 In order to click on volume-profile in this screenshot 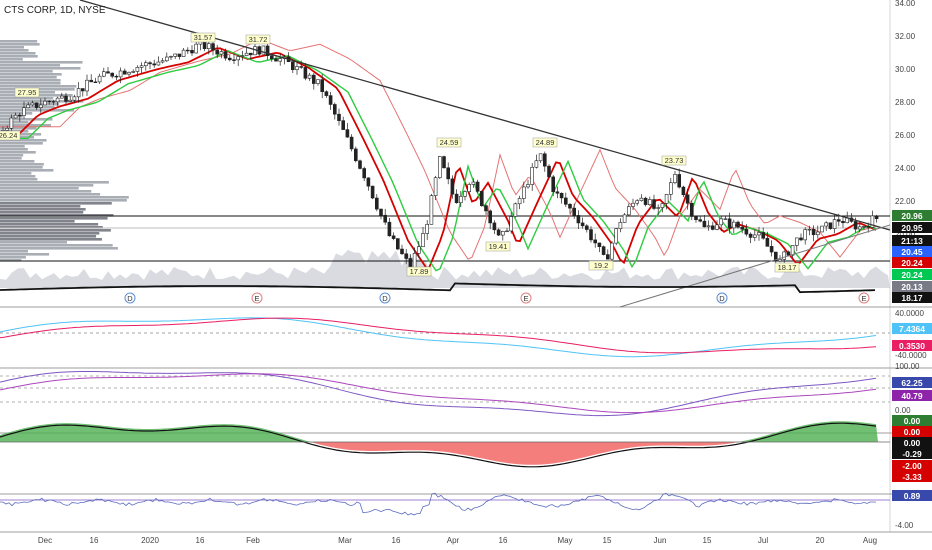, I will do `click(64, 151)`.